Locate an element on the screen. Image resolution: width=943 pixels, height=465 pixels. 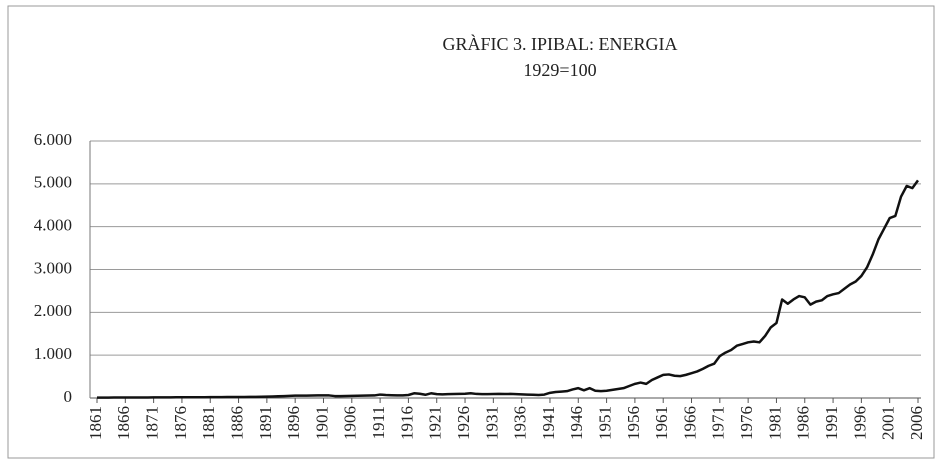
x-tick-label: 1991 is located at coordinates (831, 423).